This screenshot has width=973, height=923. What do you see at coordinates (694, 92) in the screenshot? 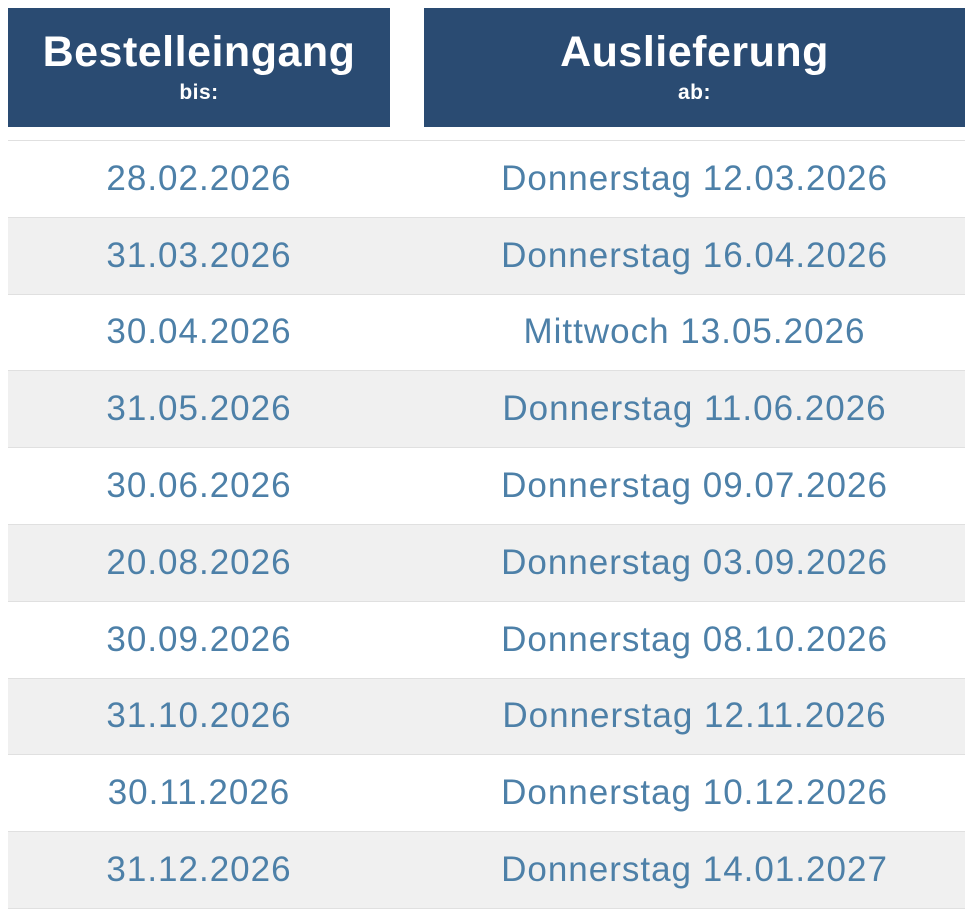
I see `column-subtitle-ab: ab:` at bounding box center [694, 92].